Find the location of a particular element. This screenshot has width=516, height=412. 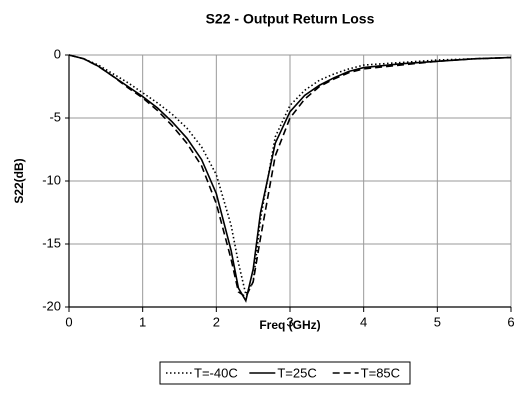

y-tick-label: 0 is located at coordinates (57, 53).